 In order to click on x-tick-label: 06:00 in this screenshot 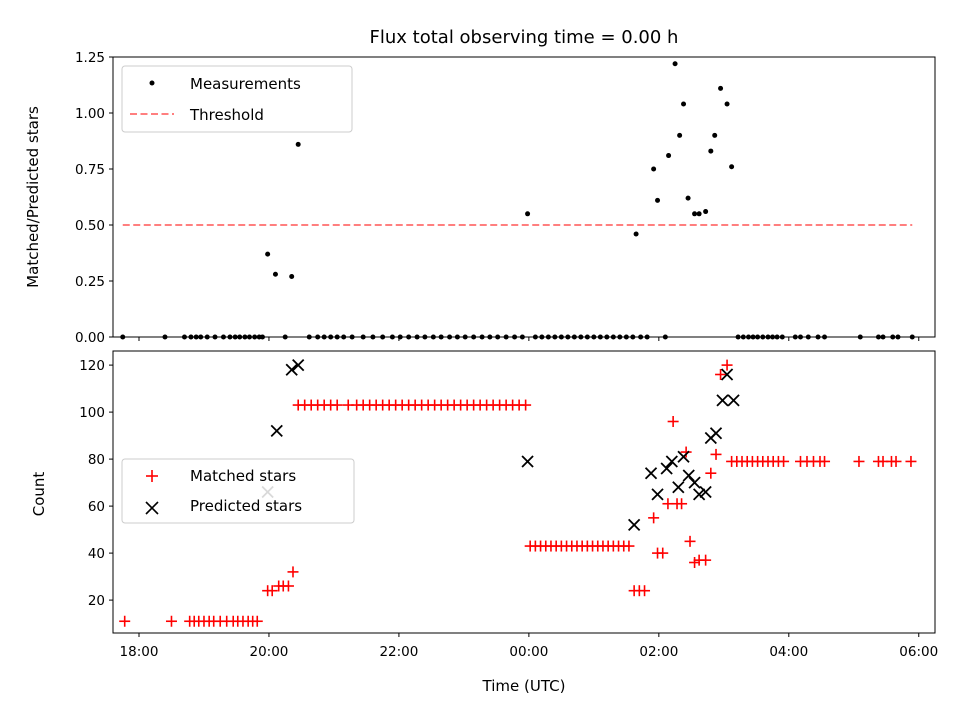, I will do `click(918, 652)`.